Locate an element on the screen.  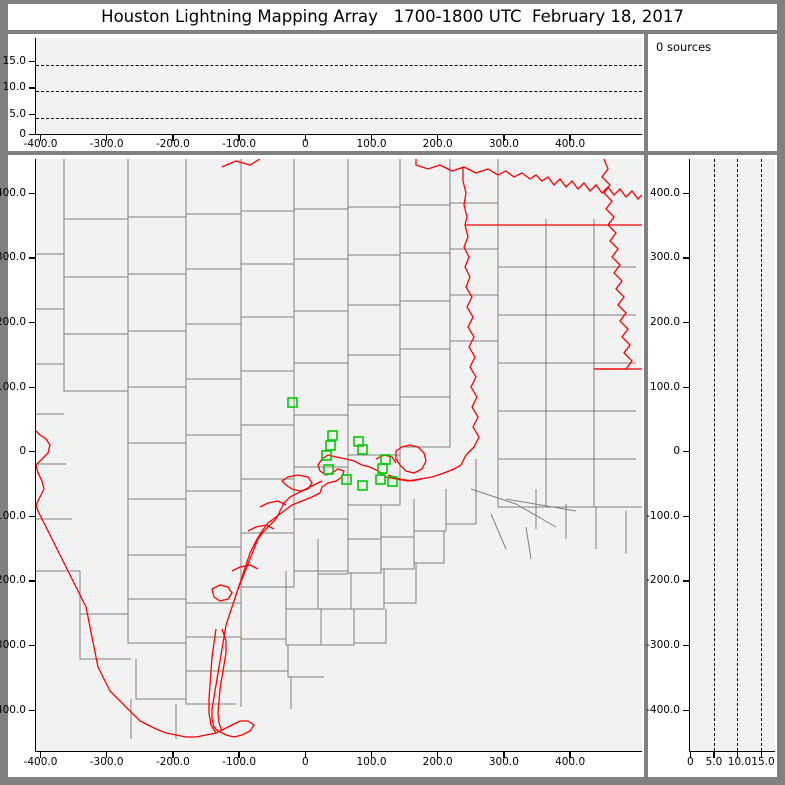
right-ytick--300 is located at coordinates (686, 645).